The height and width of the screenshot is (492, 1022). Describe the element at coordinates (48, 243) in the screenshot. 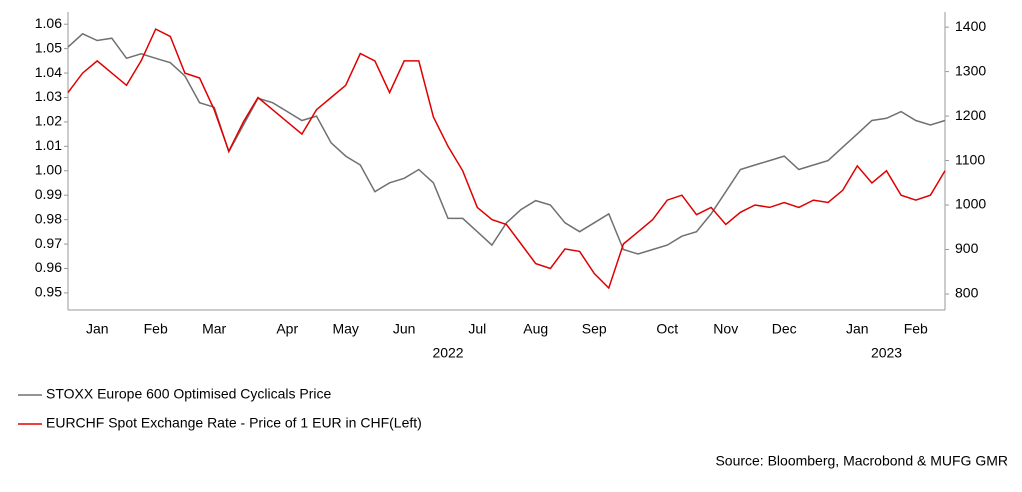

I see `y-tick-label: 0.97` at that location.